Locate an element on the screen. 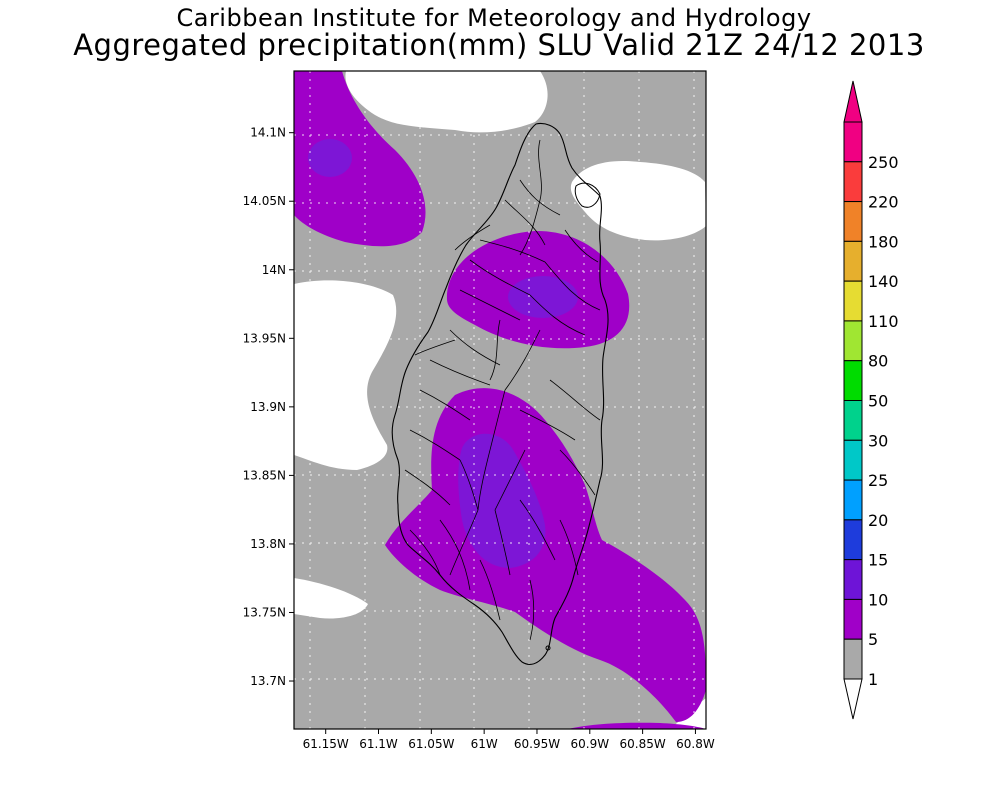  colorbar-top-arrow is located at coordinates (853, 101).